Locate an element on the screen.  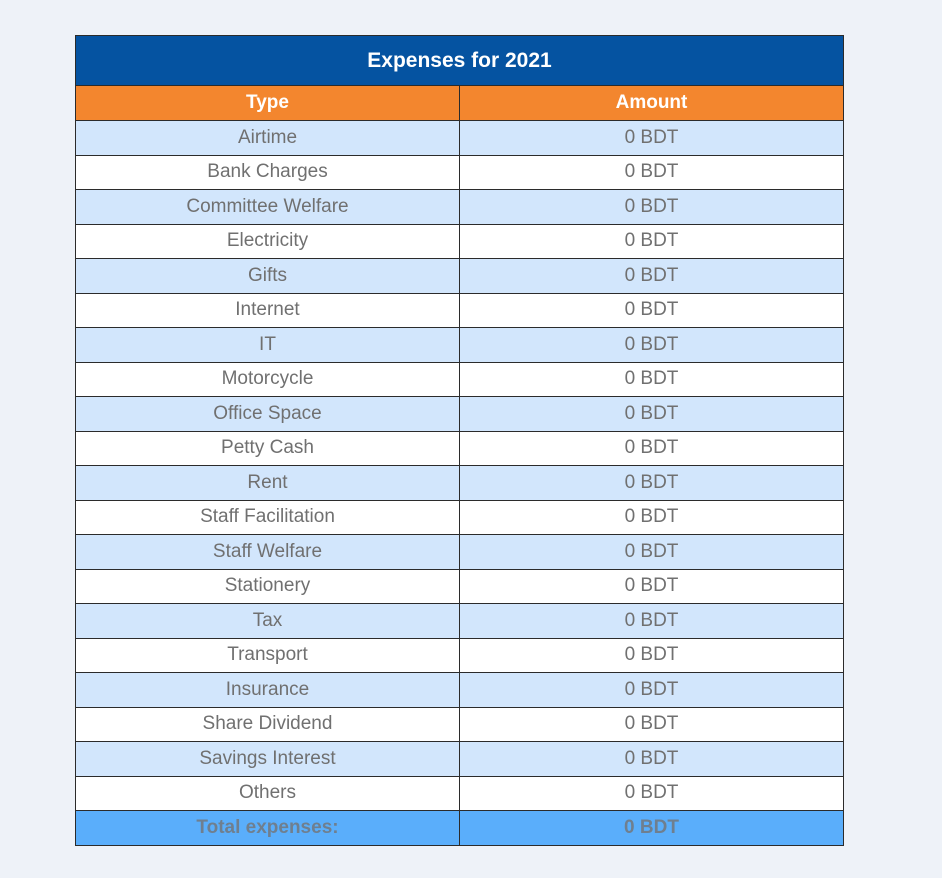
table-row: Stationery 0 BDT is located at coordinates (459, 586).